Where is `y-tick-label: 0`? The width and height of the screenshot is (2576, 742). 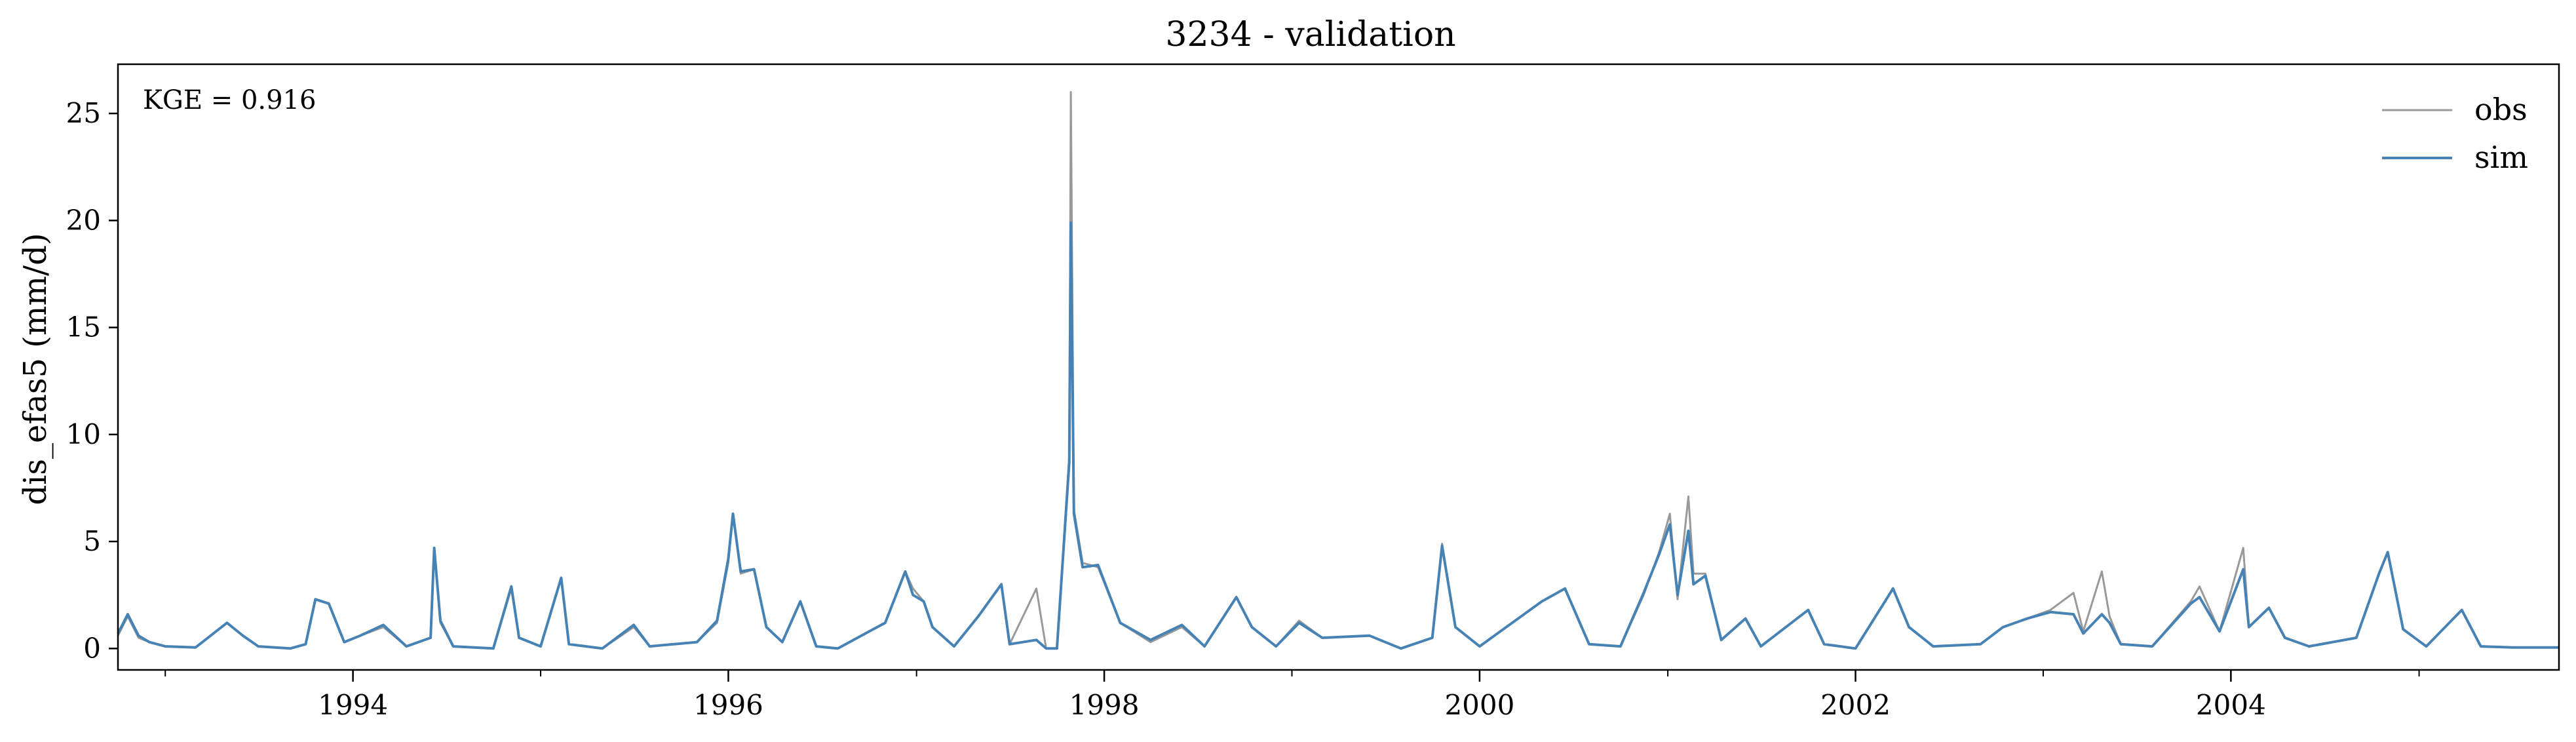
y-tick-label: 0 is located at coordinates (92, 648).